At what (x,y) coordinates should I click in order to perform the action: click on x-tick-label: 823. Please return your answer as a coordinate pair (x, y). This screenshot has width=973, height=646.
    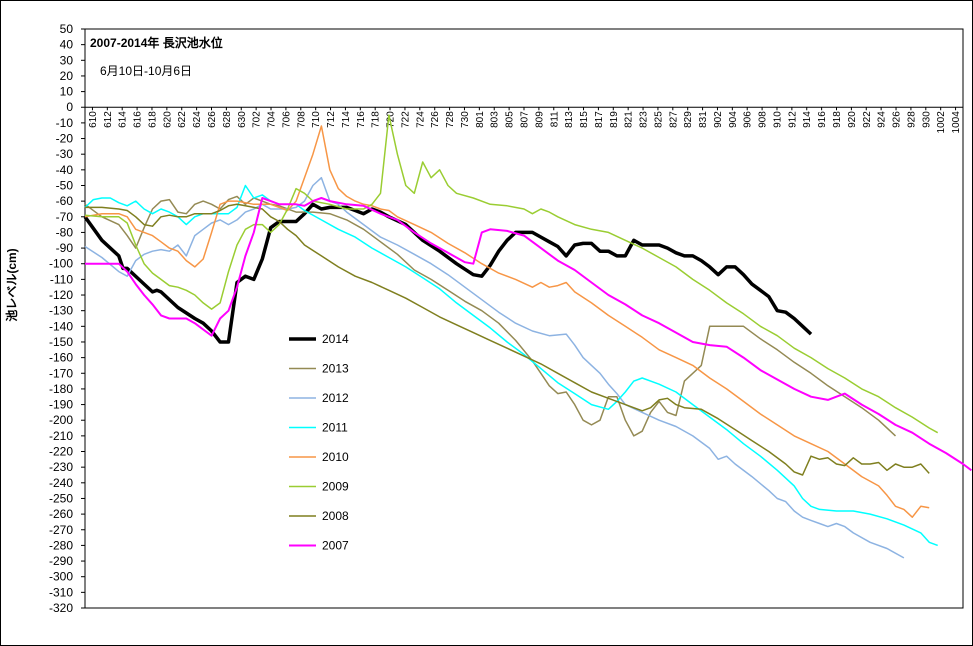
    Looking at the image, I should click on (644, 119).